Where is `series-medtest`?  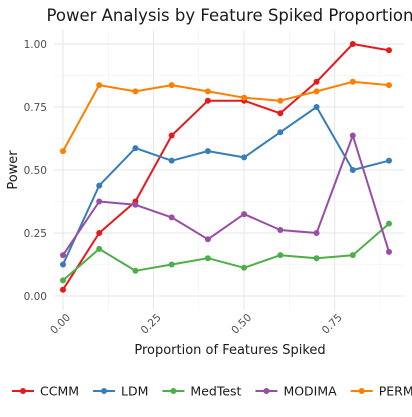 series-medtest is located at coordinates (226, 252).